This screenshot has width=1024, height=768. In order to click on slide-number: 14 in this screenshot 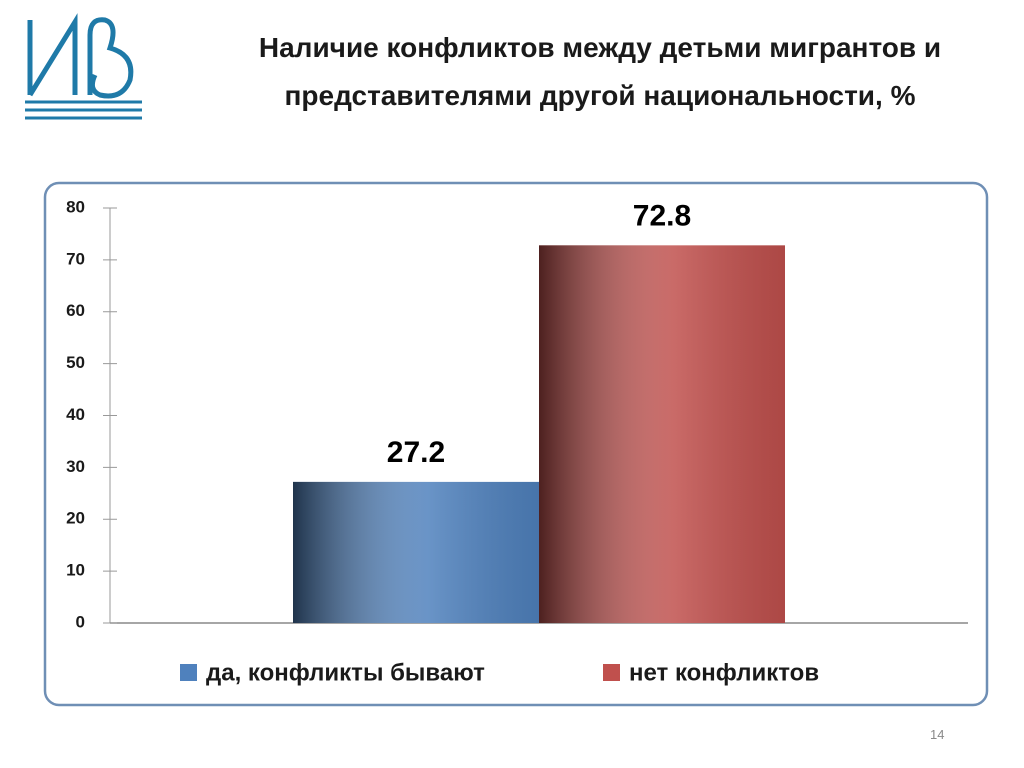, I will do `click(937, 734)`.